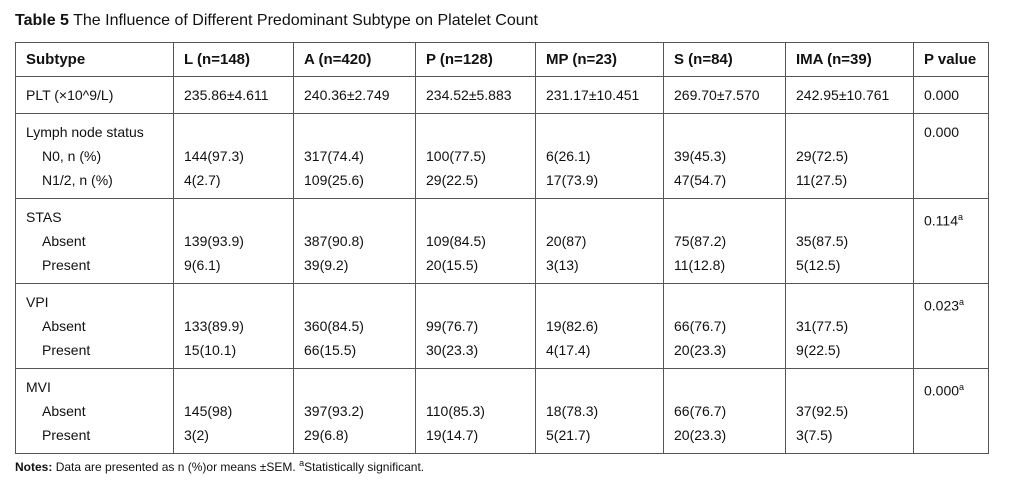 Image resolution: width=1021 pixels, height=495 pixels. I want to click on value-cell: 18(78.3) 5(21.7), so click(599, 411).